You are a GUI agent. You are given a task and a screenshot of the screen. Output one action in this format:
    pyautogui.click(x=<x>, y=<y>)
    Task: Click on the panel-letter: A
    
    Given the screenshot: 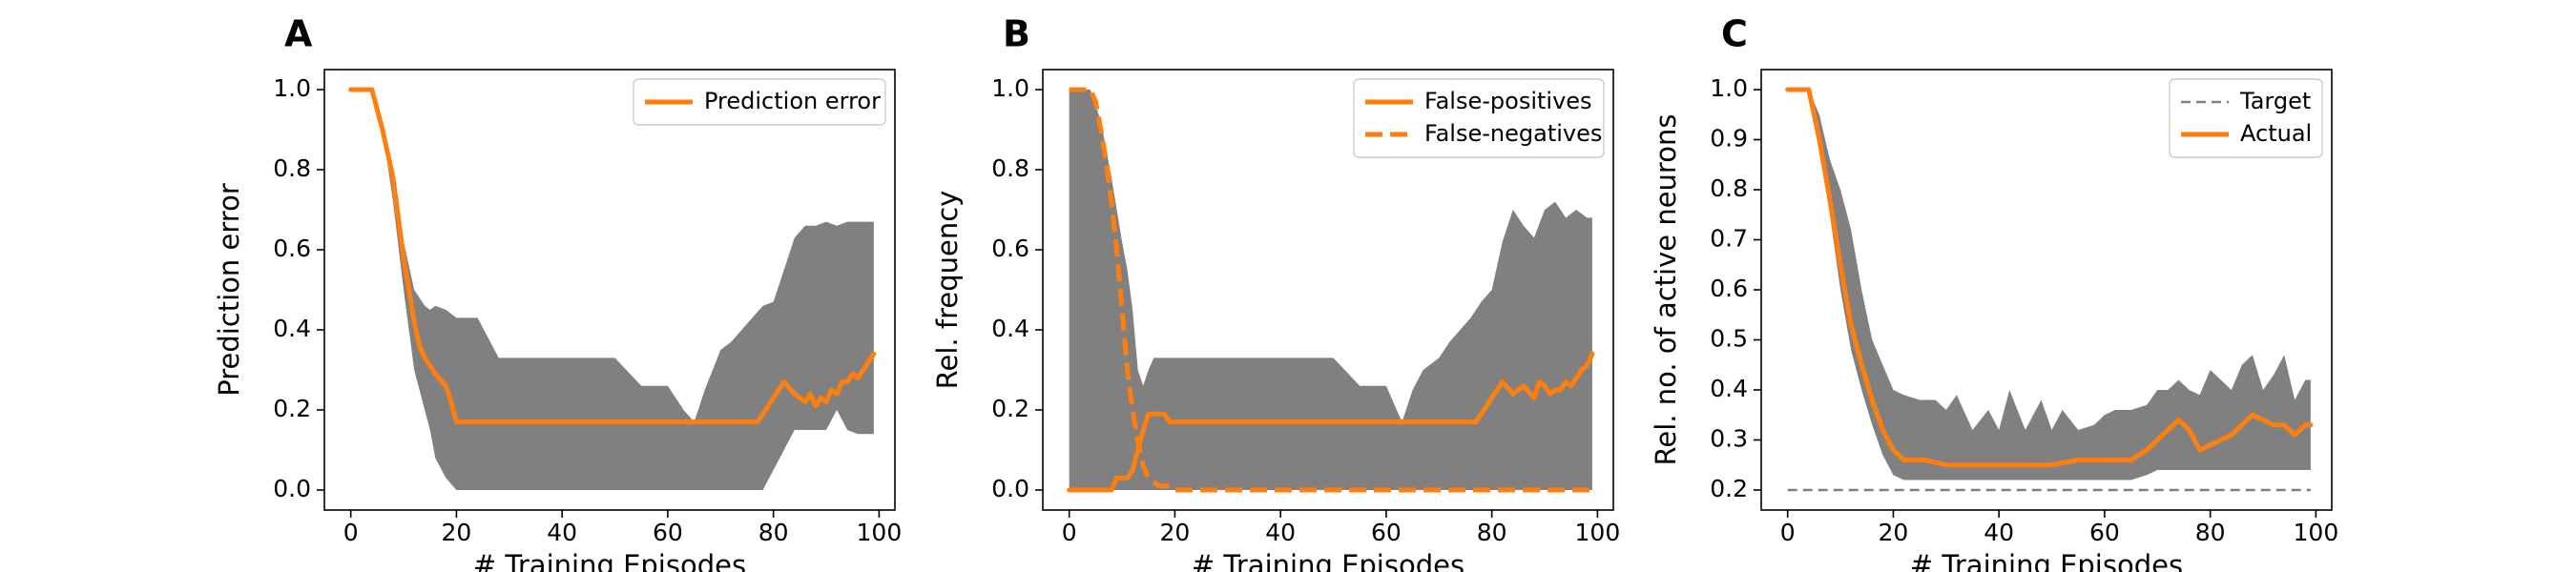 What is the action you would take?
    pyautogui.click(x=298, y=34)
    